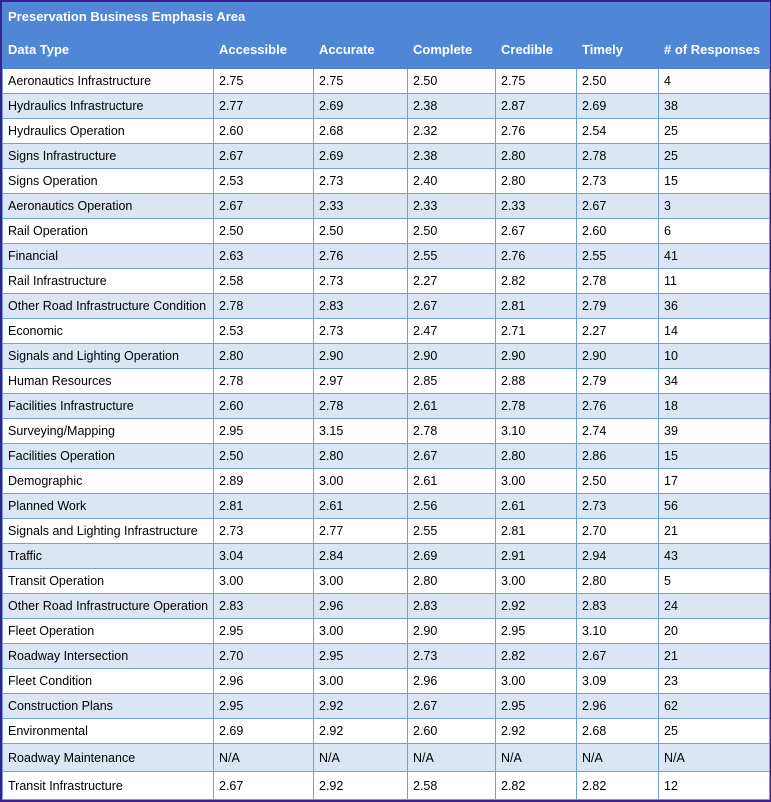 The height and width of the screenshot is (802, 771). Describe the element at coordinates (714, 506) in the screenshot. I see `value-cell: 56` at that location.